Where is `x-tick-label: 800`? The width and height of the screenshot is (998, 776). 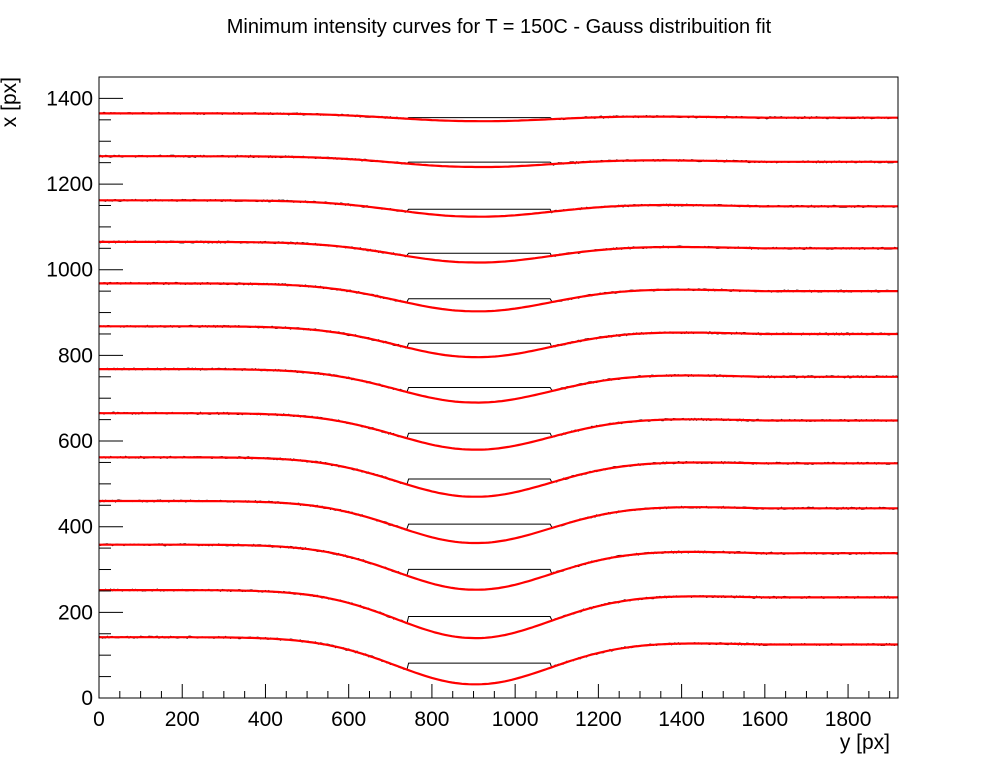
x-tick-label: 800 is located at coordinates (431, 719).